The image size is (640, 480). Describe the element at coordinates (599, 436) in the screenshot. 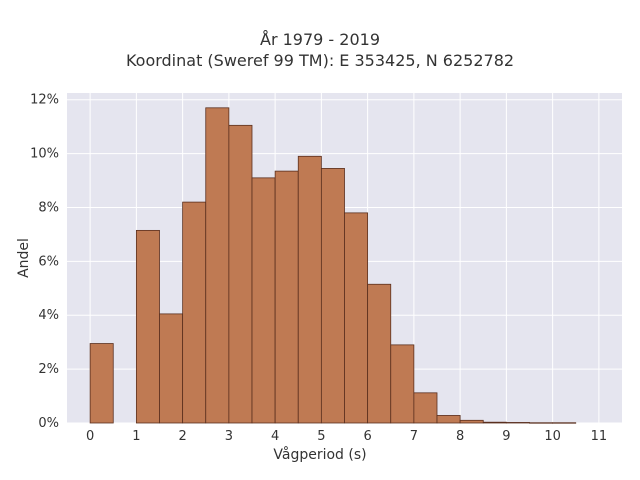

I see `x-tick-label: 11` at that location.